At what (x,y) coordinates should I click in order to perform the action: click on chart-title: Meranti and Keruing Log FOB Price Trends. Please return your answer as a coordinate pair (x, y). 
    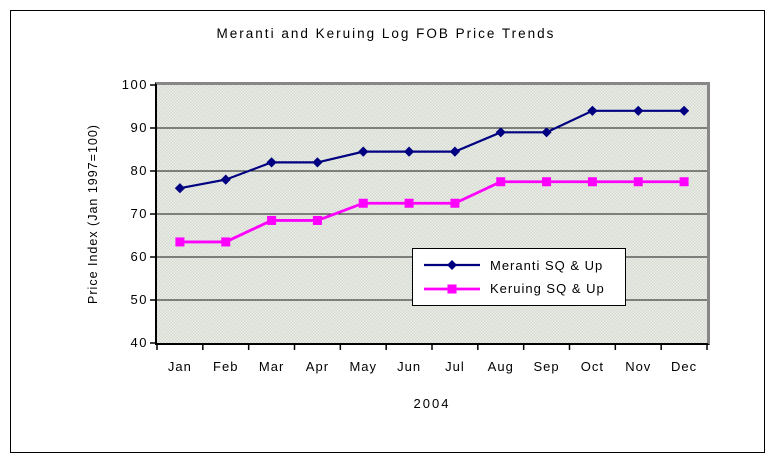
    Looking at the image, I should click on (386, 33).